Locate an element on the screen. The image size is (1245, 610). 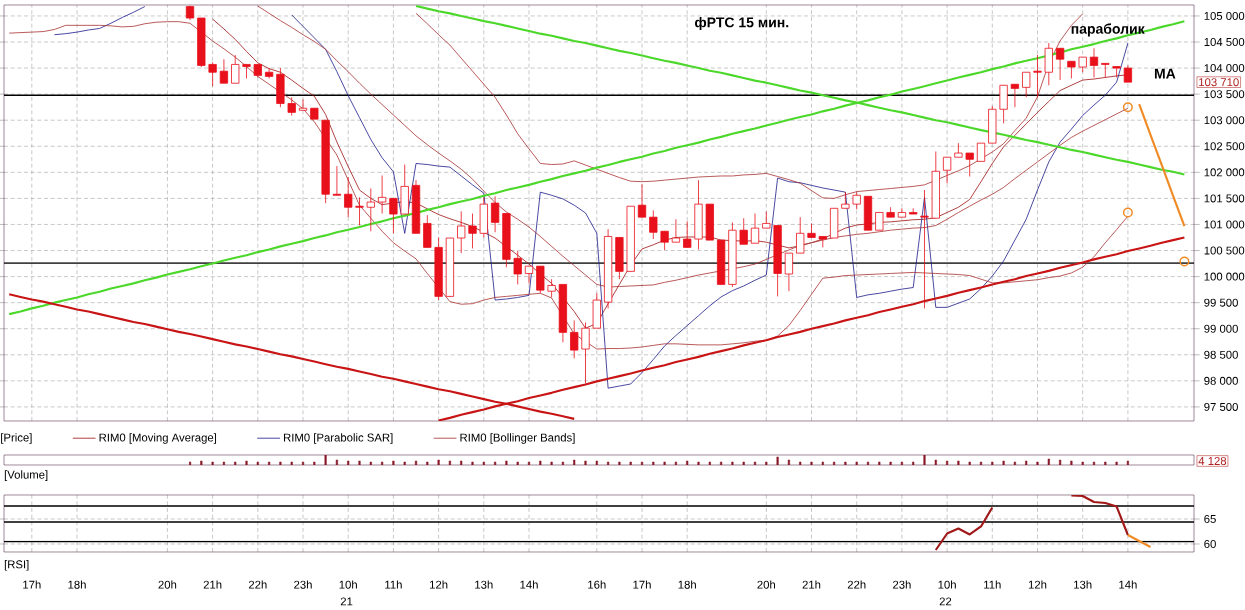
text: 4 128 is located at coordinates (1212, 460).